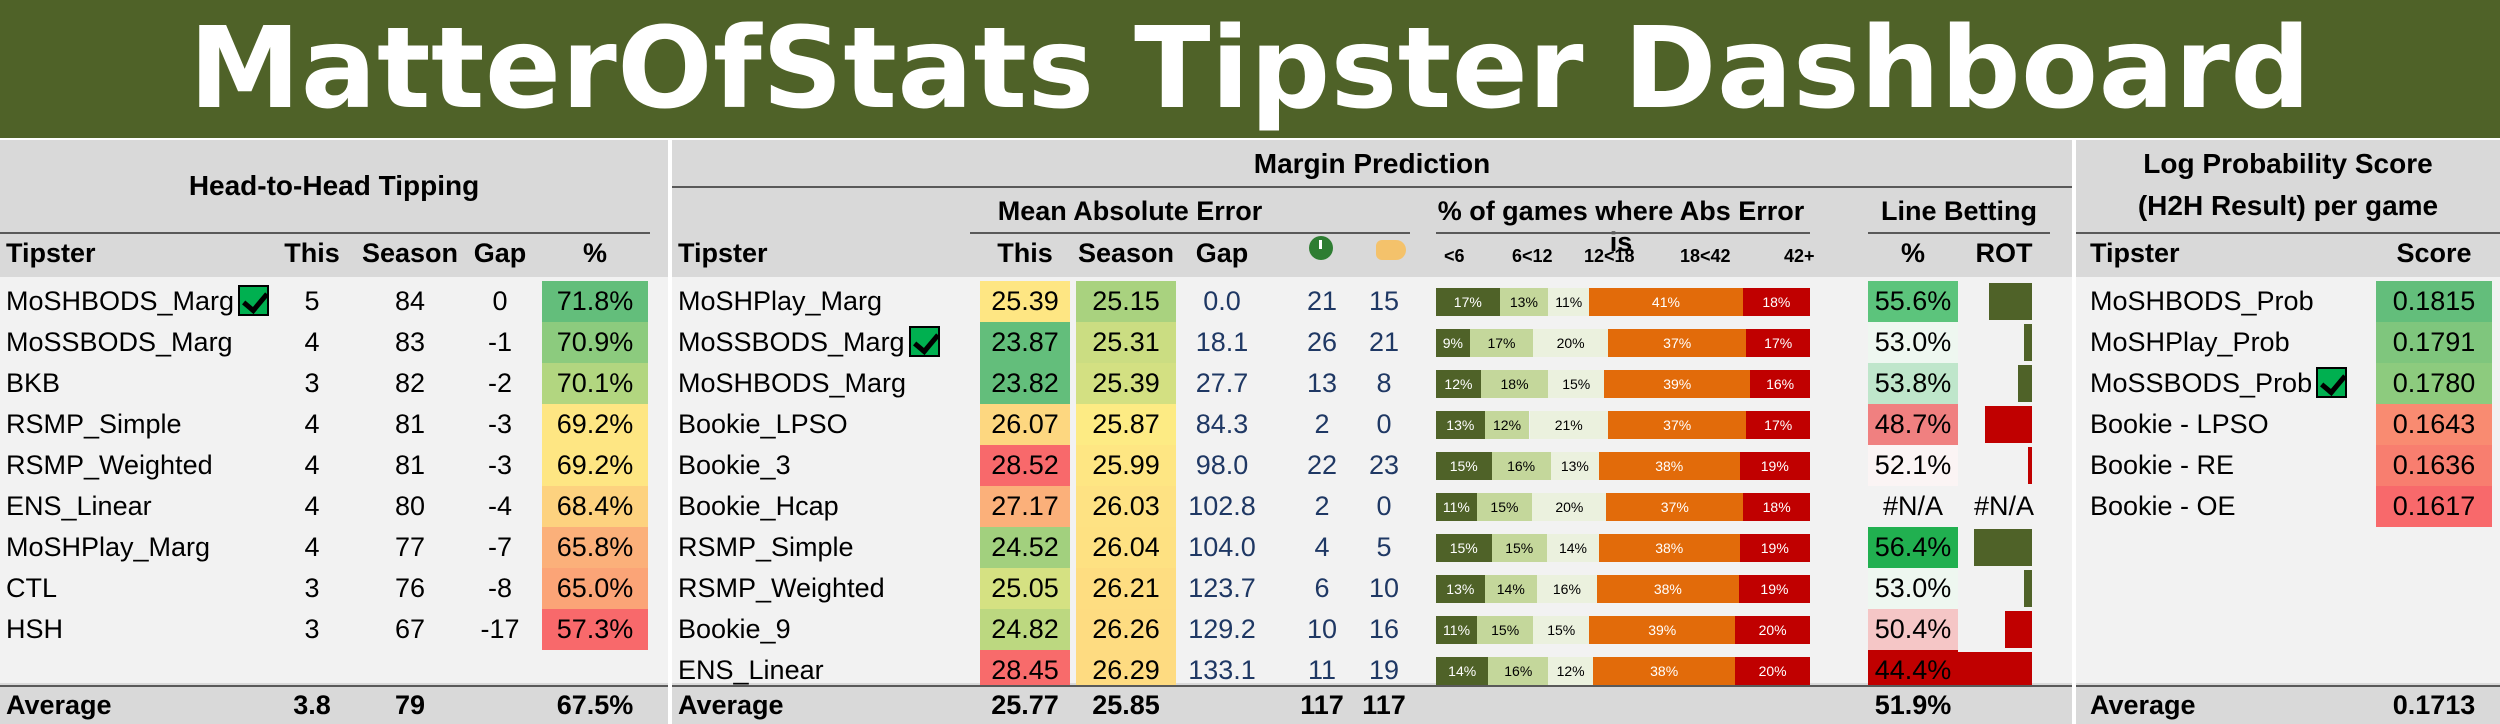 This screenshot has width=2500, height=724. What do you see at coordinates (1025, 547) in the screenshot?
I see `cell-mae-this: 24.52` at bounding box center [1025, 547].